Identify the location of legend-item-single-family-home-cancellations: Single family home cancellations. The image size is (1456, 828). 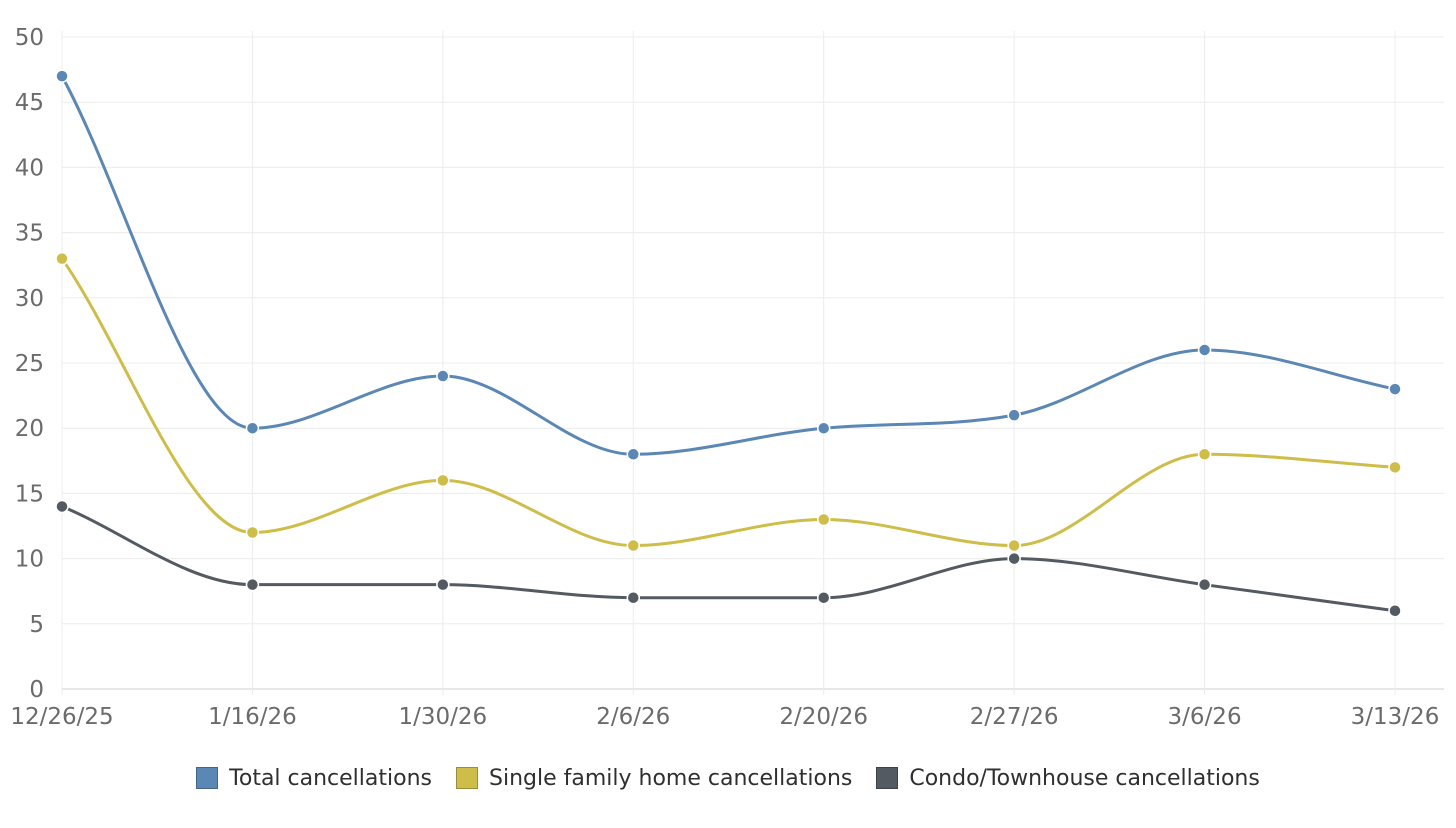
(654, 778).